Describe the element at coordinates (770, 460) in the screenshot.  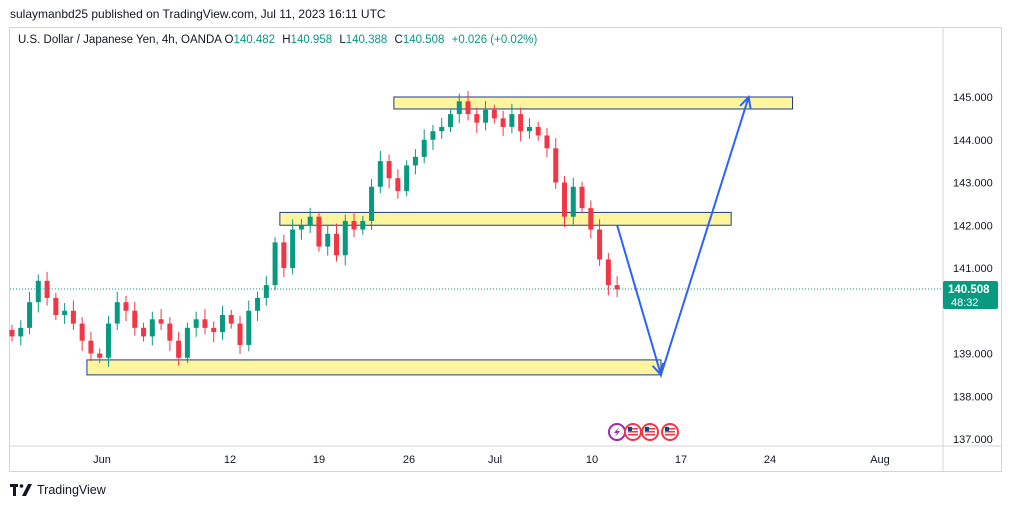
I see `x-tick-label: 24` at that location.